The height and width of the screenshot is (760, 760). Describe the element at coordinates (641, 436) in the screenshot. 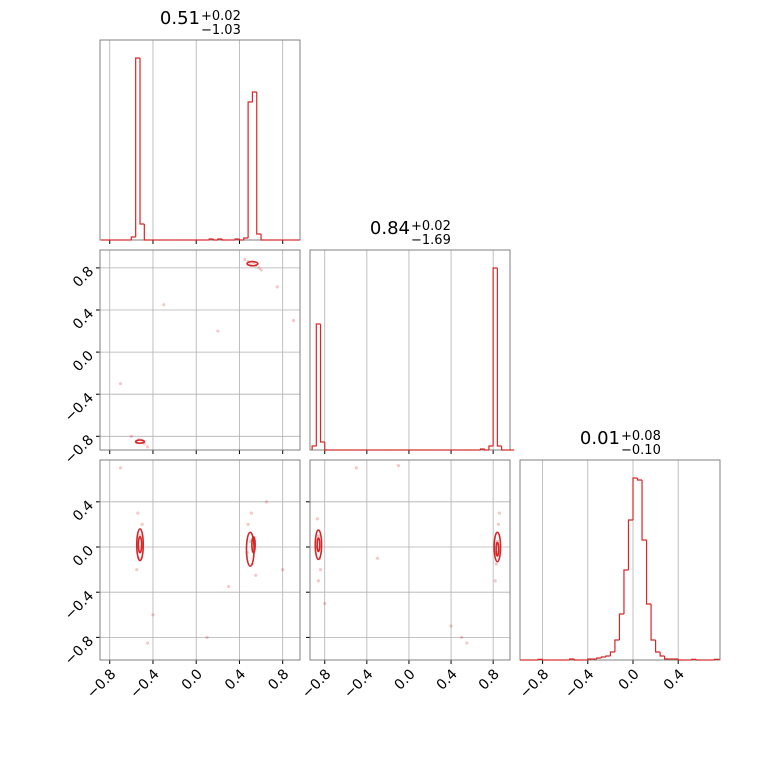

I see `panel-title-upper: +0.08` at that location.